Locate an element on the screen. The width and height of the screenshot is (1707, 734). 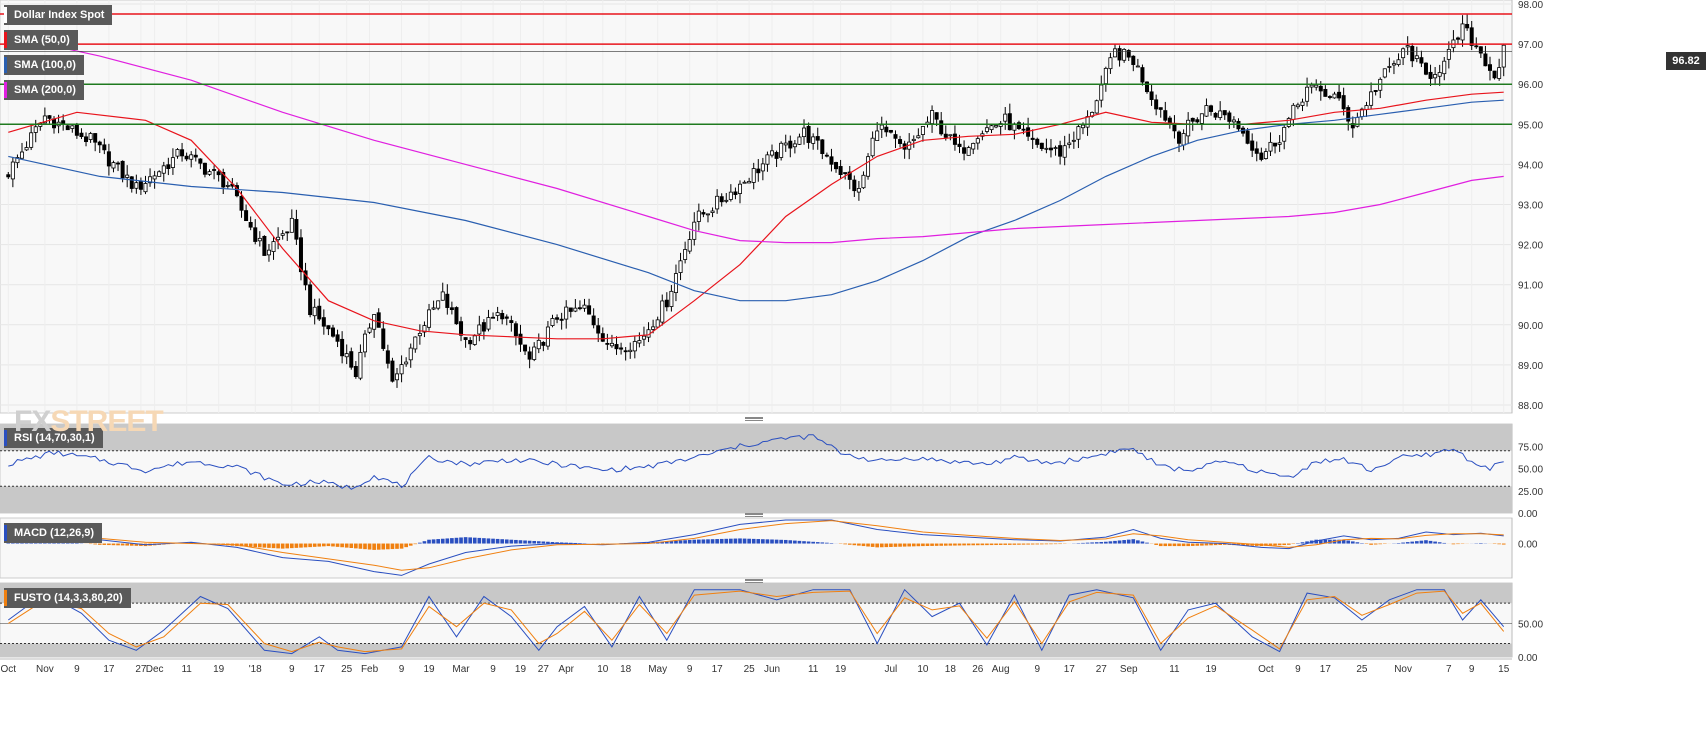
macd-legend: MACD (12,26,9) is located at coordinates (53, 533).